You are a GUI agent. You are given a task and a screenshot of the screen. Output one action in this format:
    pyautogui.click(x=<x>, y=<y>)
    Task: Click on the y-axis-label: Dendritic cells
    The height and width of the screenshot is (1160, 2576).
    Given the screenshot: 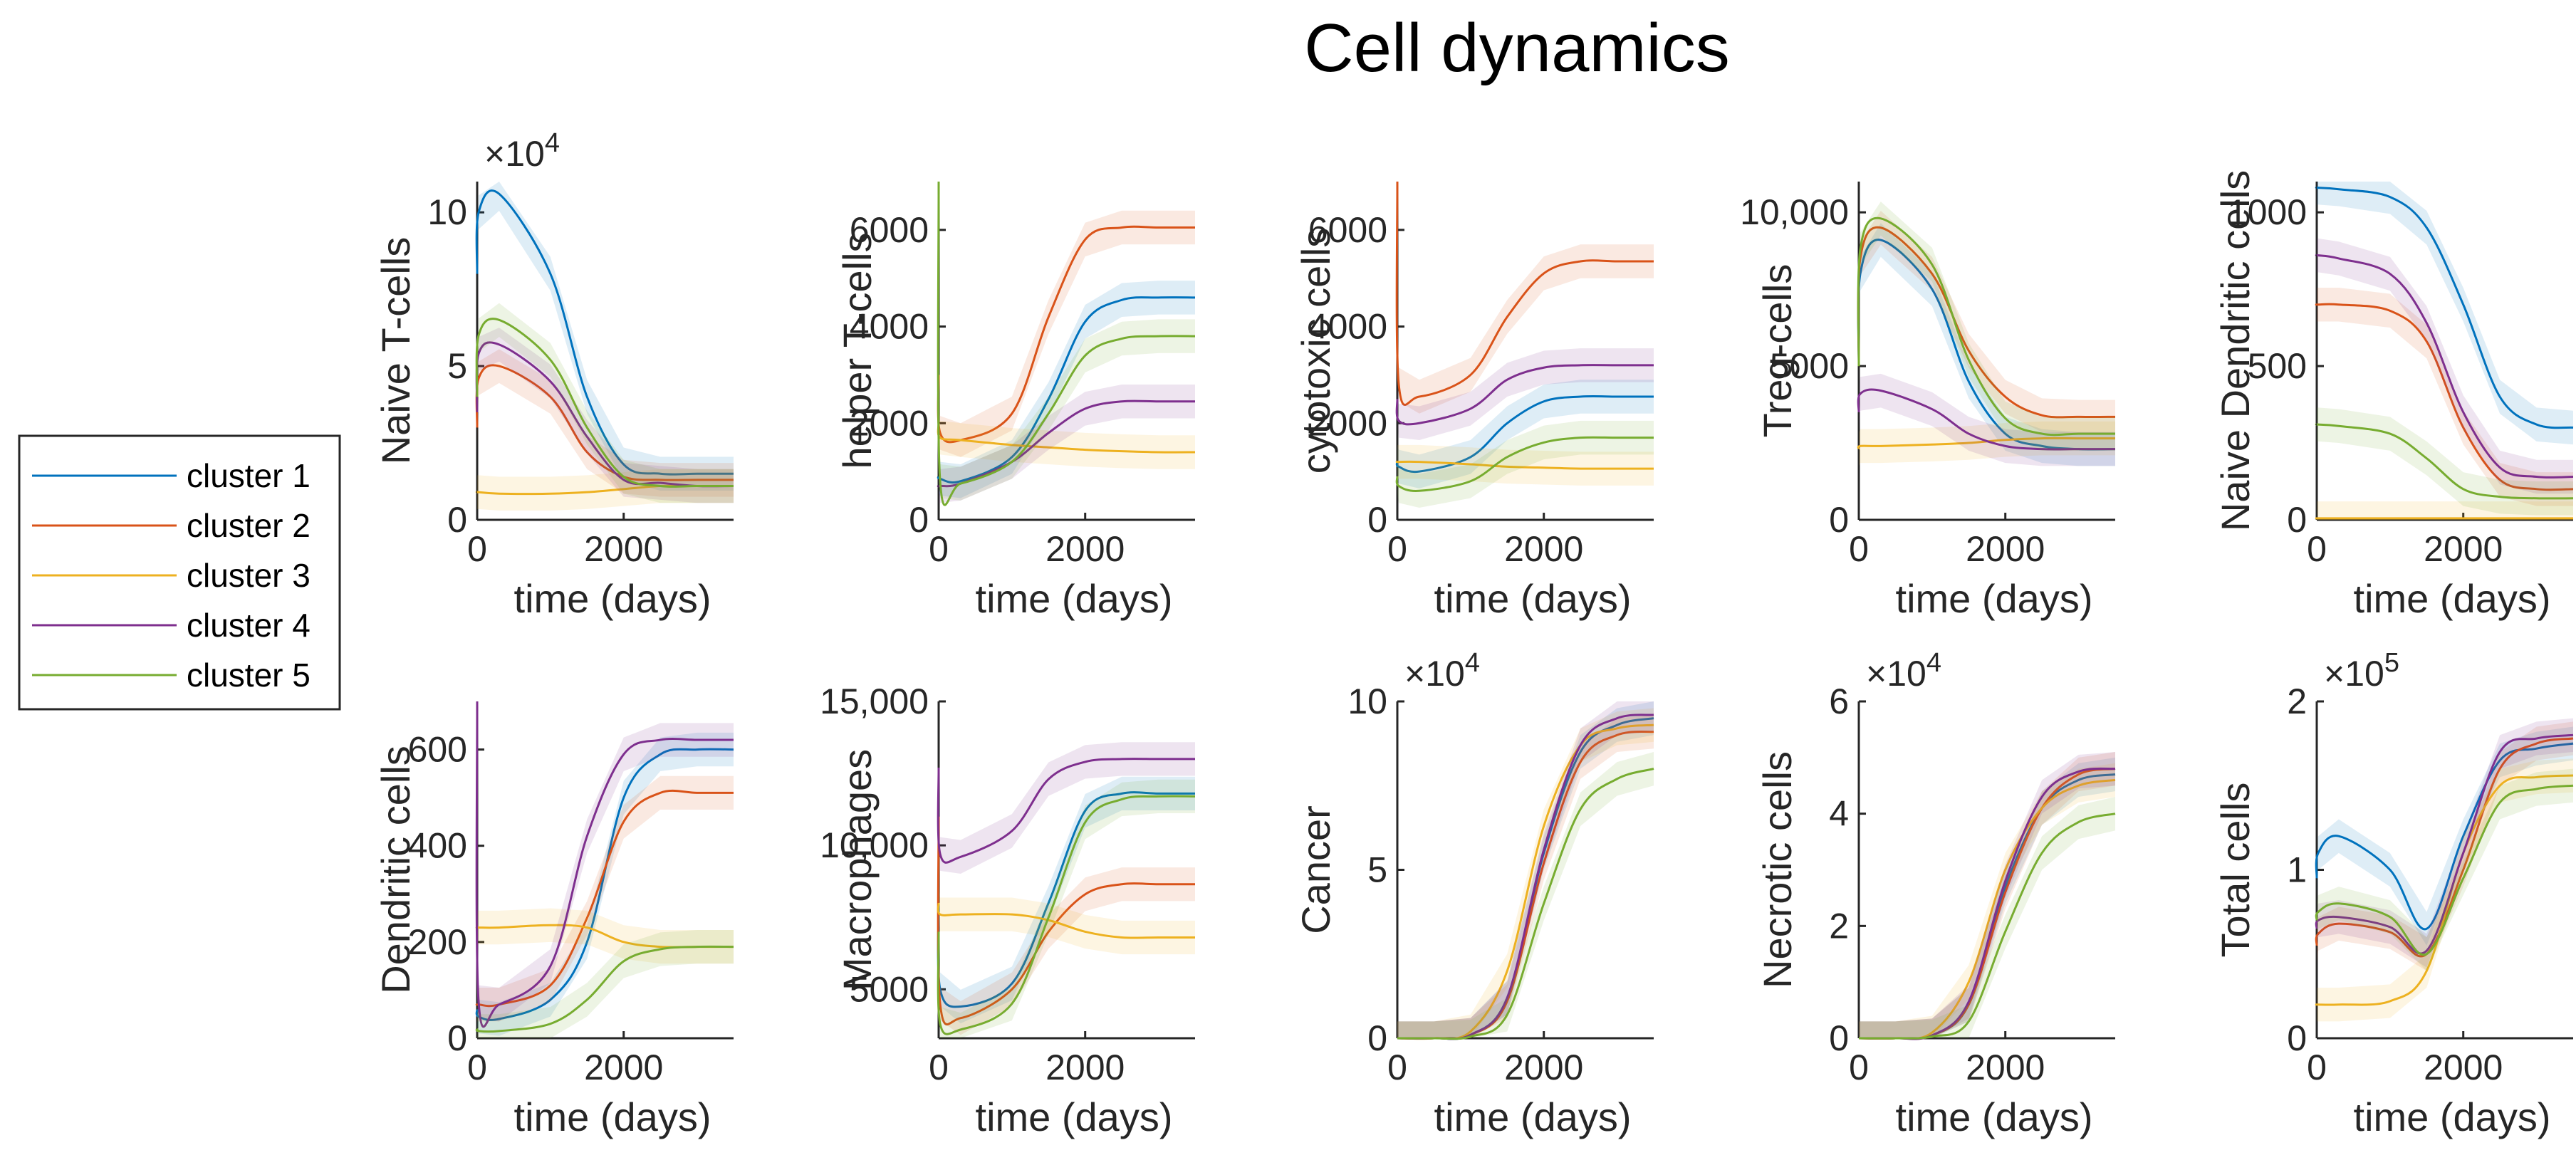 What is the action you would take?
    pyautogui.click(x=396, y=870)
    